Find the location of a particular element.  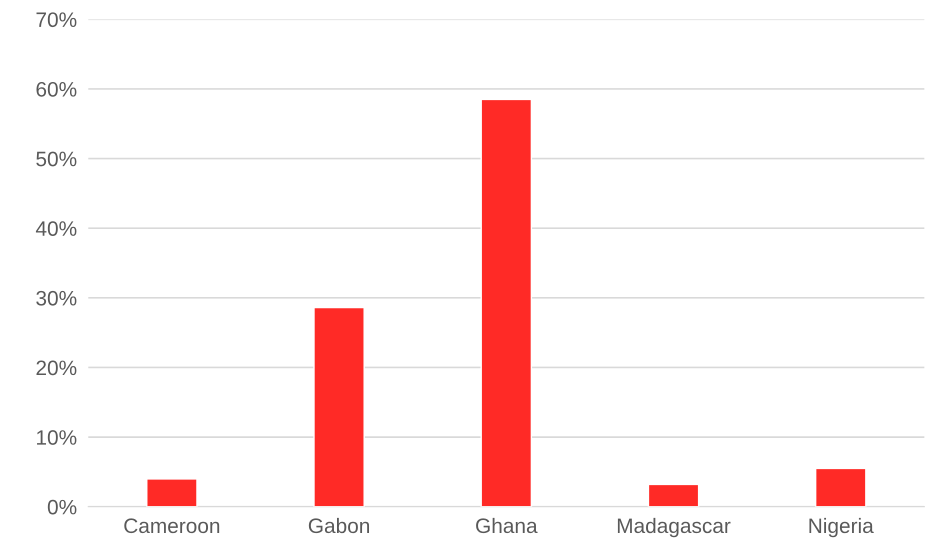

y-tick-label: 60% is located at coordinates (56, 89).